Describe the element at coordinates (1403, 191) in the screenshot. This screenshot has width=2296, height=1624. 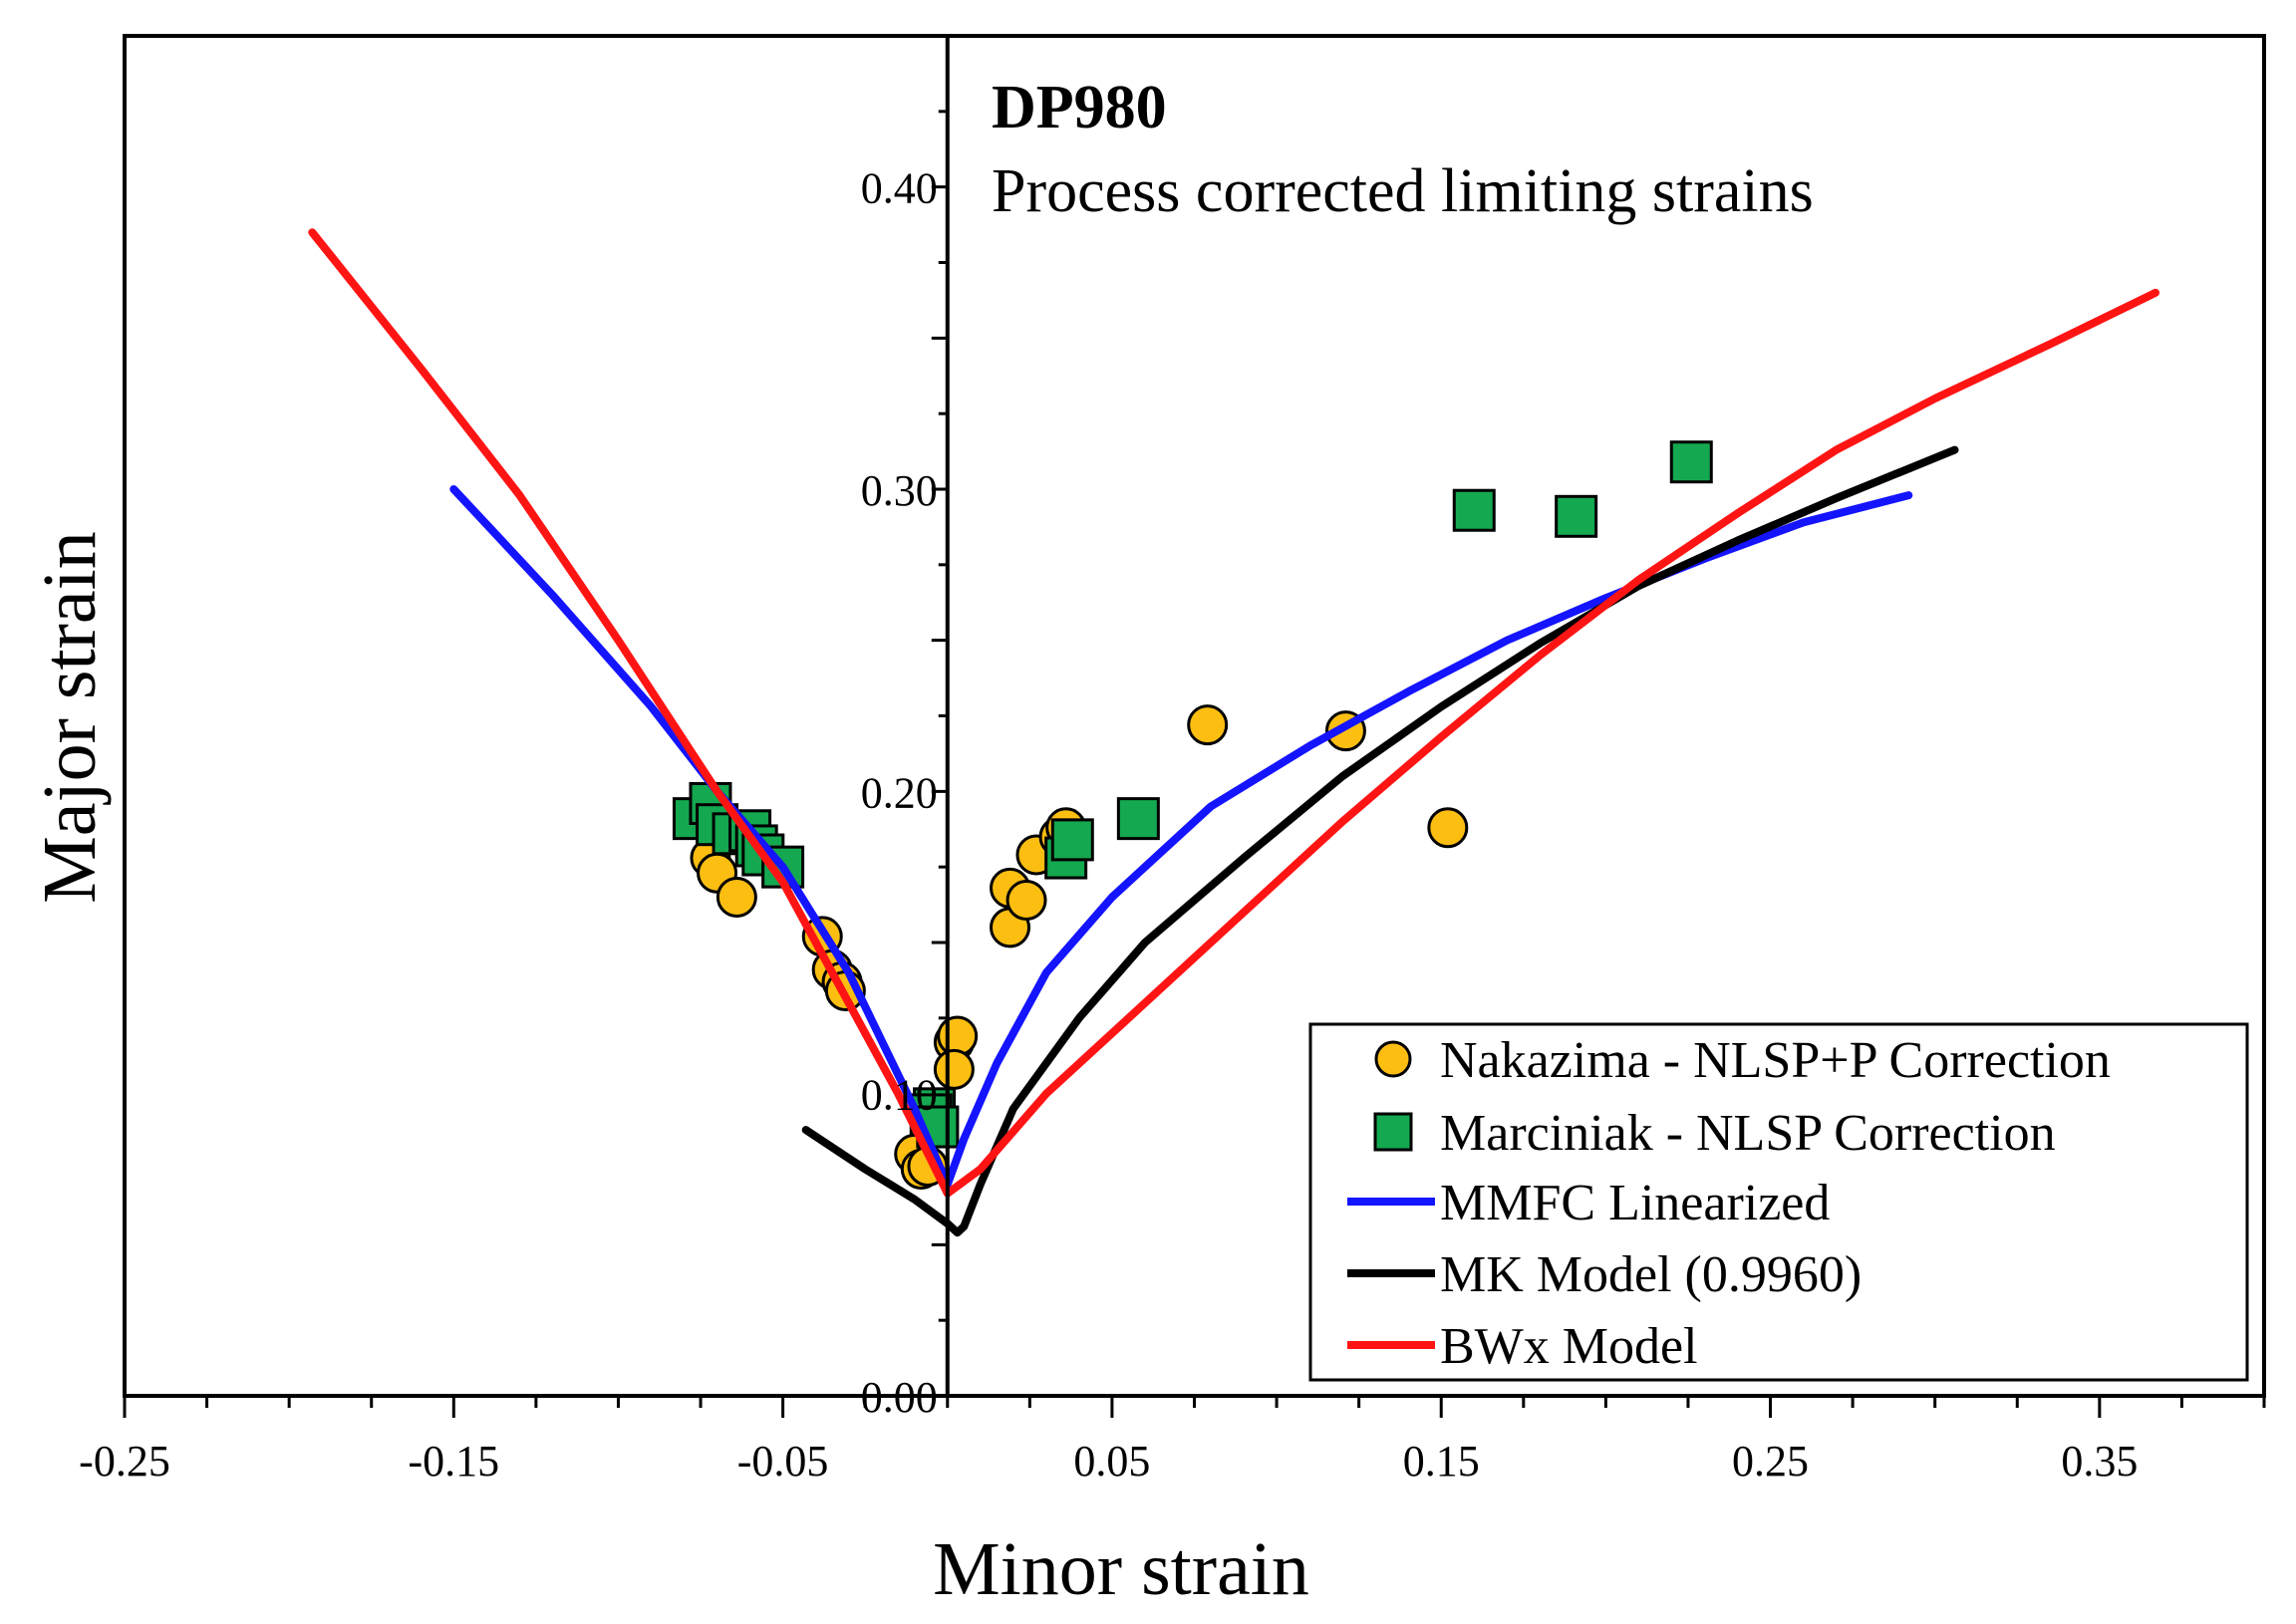
I see `chart-subtitle: Process corrected limiting strains` at that location.